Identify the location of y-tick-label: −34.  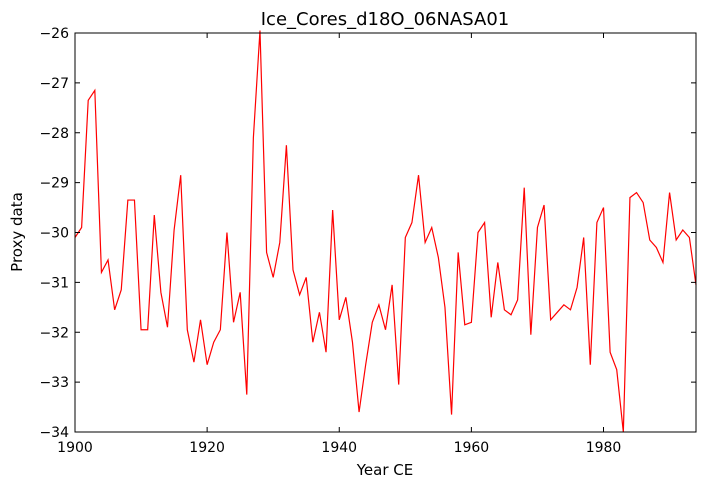
(54, 433).